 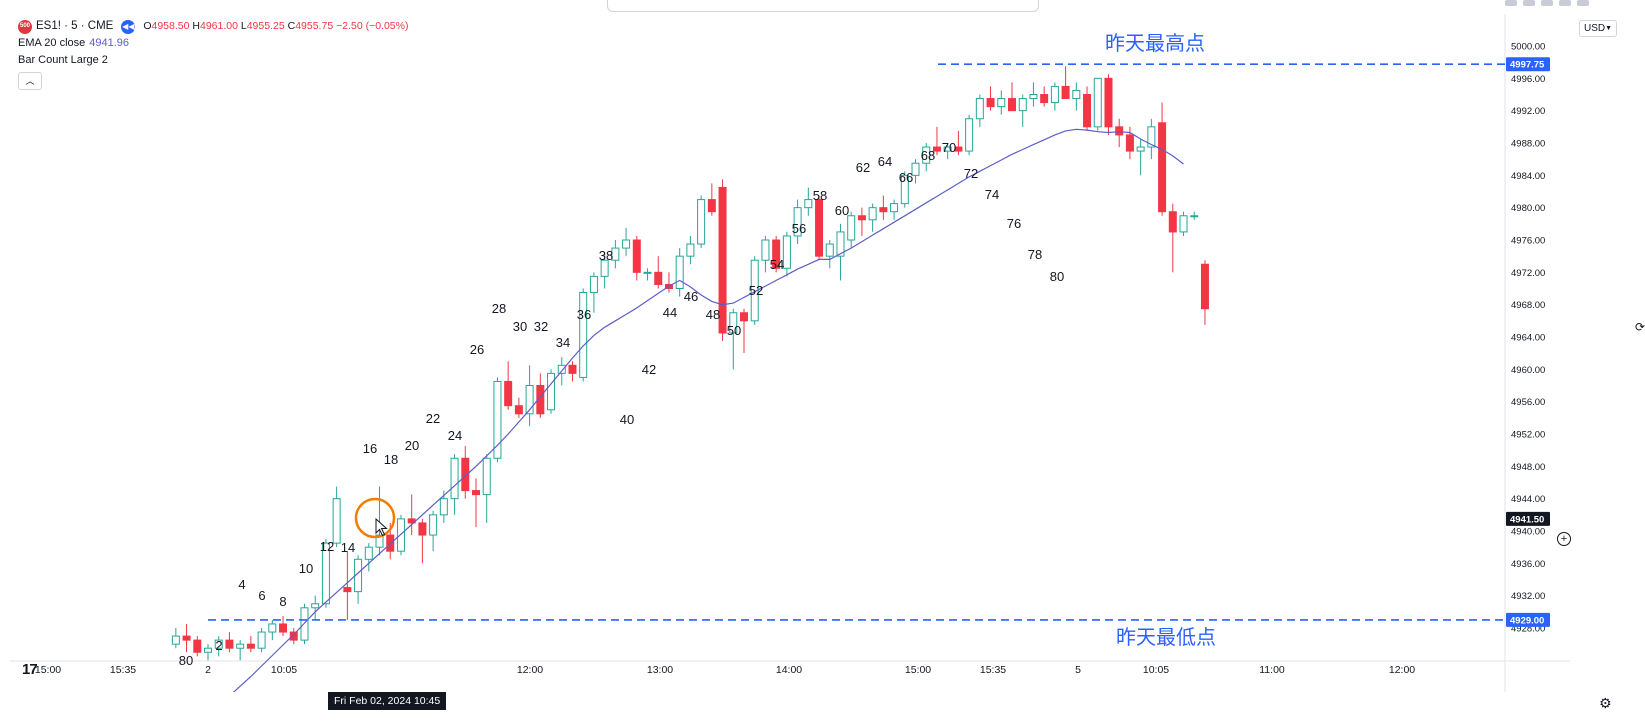 What do you see at coordinates (1527, 65) in the screenshot?
I see `high-price-tag: 4997.75` at bounding box center [1527, 65].